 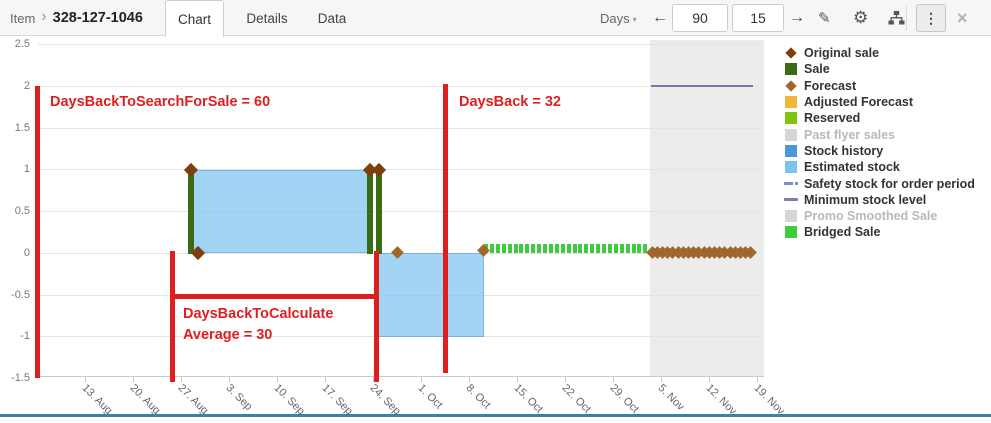 I want to click on legend-item: Stock history, so click(x=887, y=151).